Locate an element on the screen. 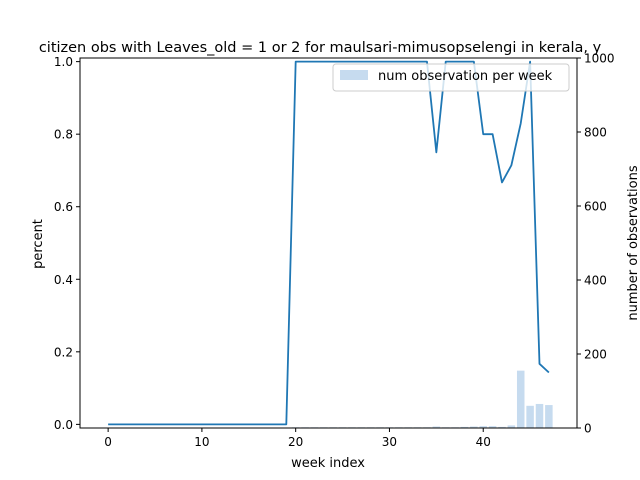 This screenshot has width=640, height=480. legend: num observation per week is located at coordinates (451, 77).